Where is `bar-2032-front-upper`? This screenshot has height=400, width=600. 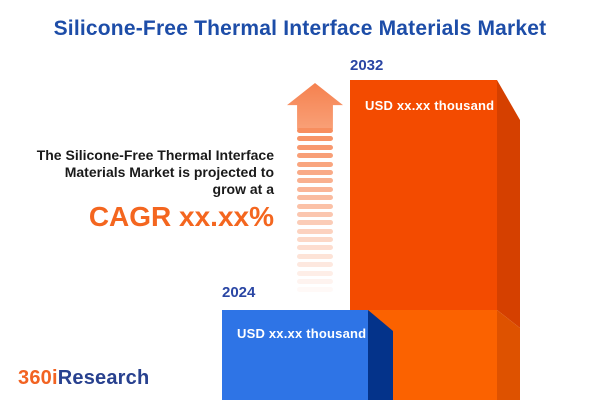
bar-2032-front-upper is located at coordinates (423, 195).